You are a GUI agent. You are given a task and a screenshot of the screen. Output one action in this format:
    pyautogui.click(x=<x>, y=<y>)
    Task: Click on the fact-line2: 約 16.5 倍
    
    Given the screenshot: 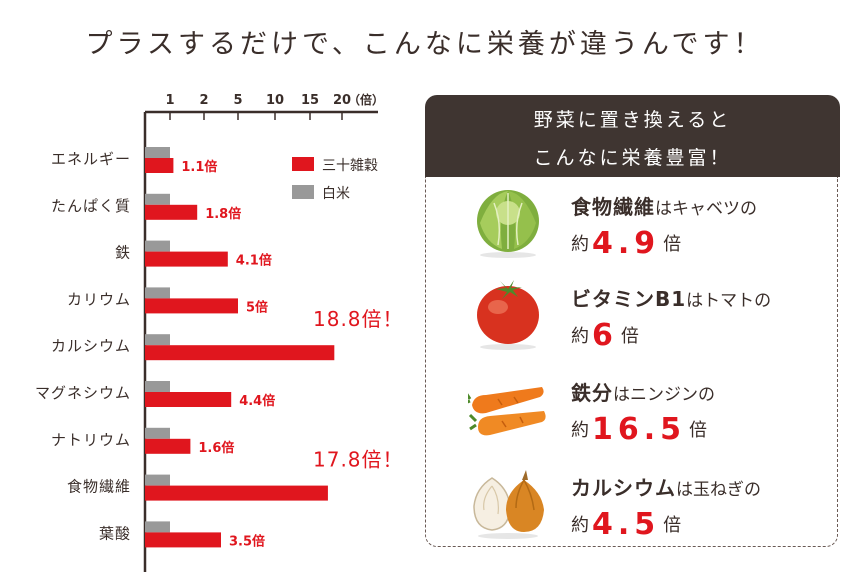 What is the action you would take?
    pyautogui.click(x=639, y=428)
    